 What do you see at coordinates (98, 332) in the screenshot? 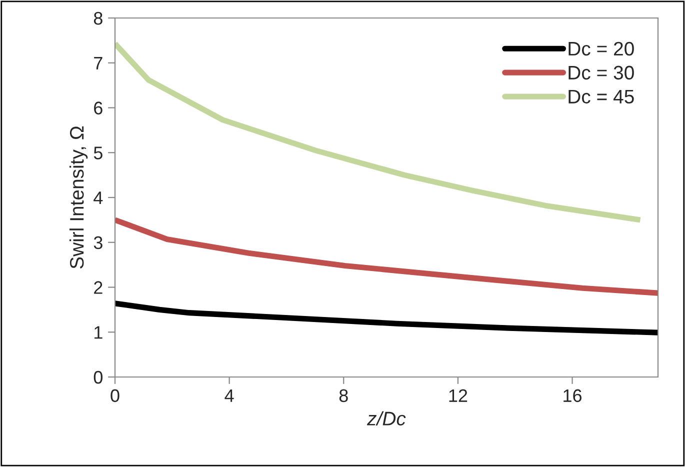
I see `y-tick-label: 1` at bounding box center [98, 332].